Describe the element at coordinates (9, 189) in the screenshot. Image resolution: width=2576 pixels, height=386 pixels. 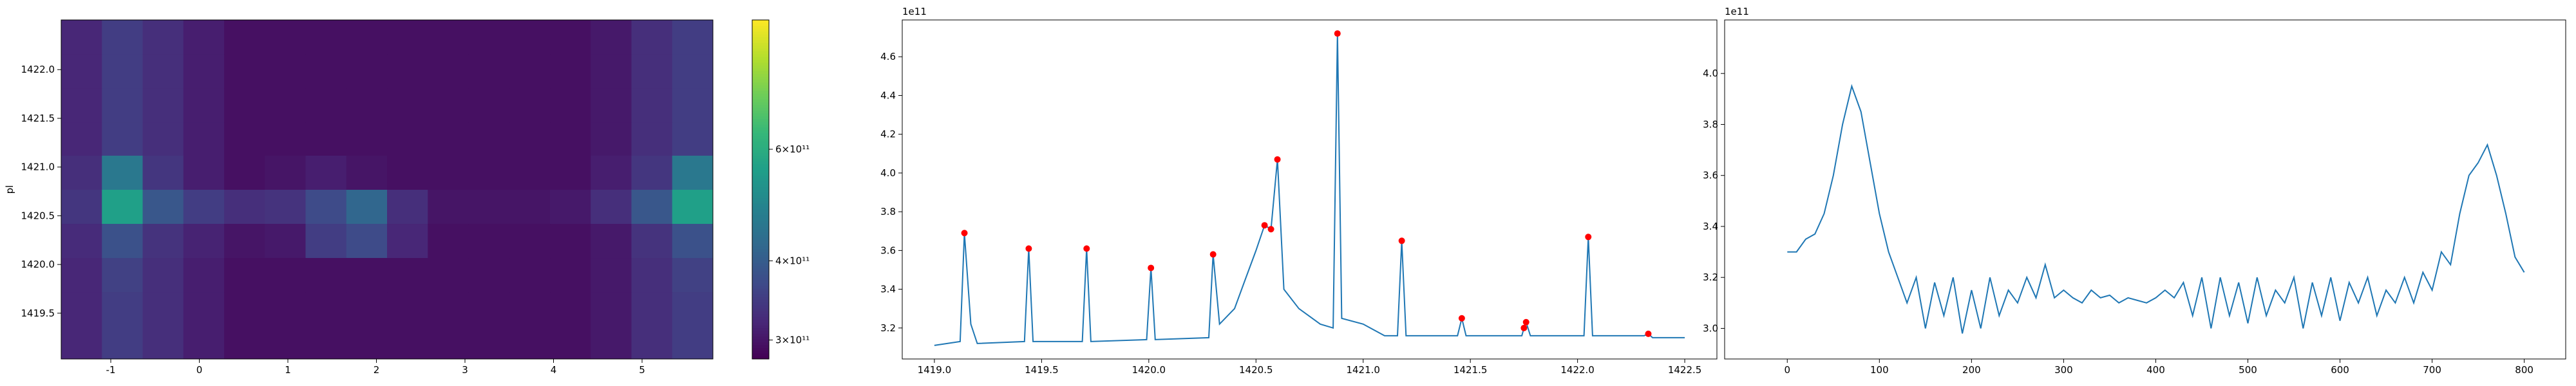
I see `y-axis-label: pl` at that location.